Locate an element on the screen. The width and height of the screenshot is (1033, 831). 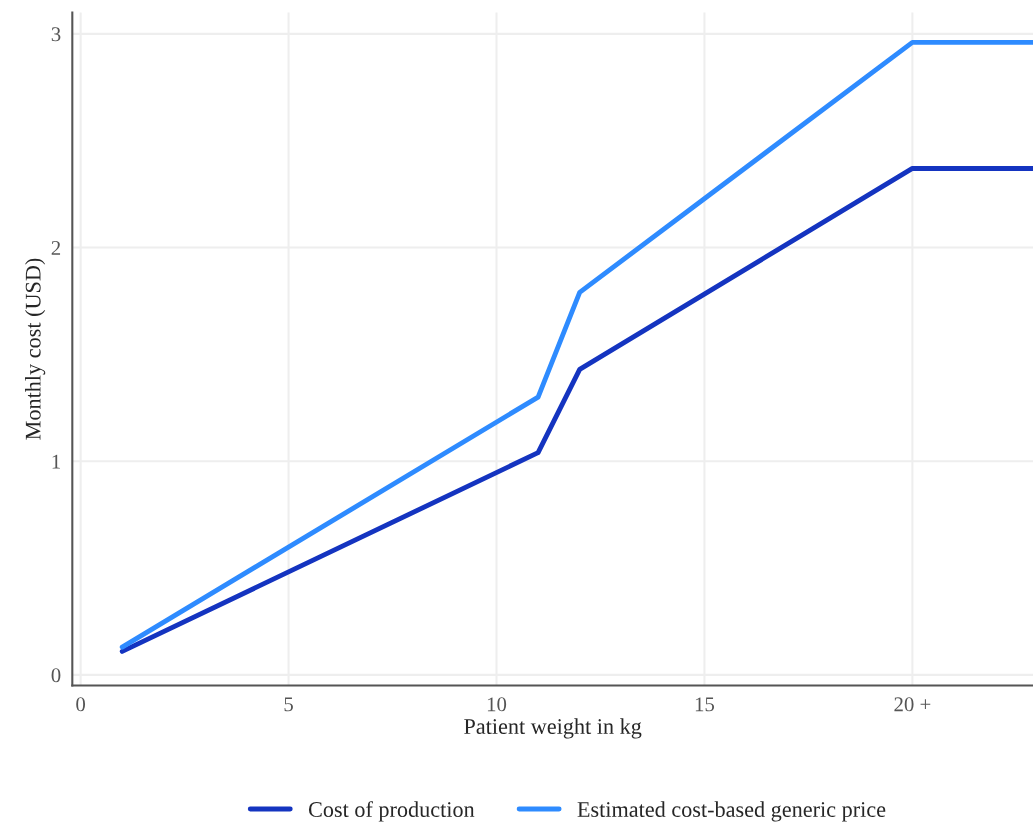
x-tick-label: 5 is located at coordinates (288, 704).